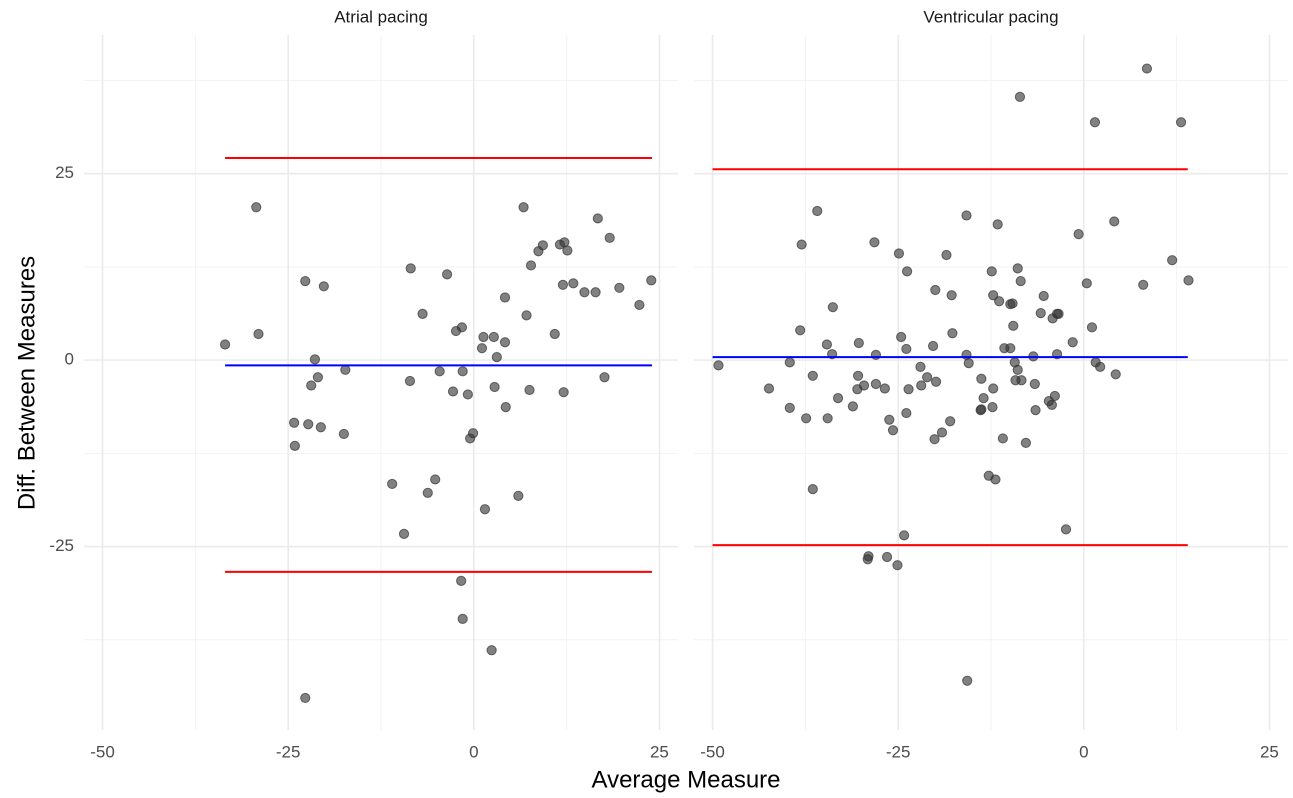 The width and height of the screenshot is (1293, 798). What do you see at coordinates (990, 16) in the screenshot?
I see `facet-title: Ventricular pacing` at bounding box center [990, 16].